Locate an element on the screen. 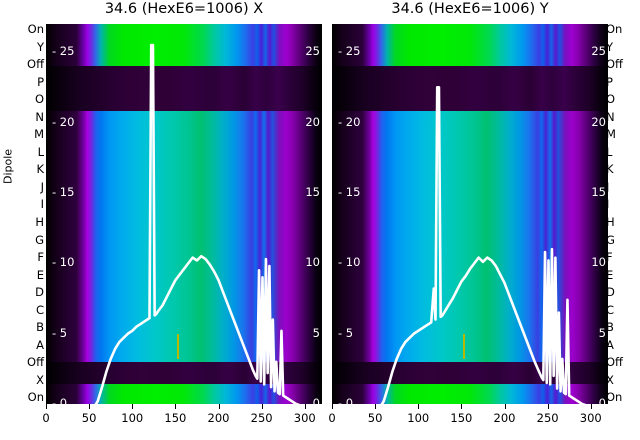 Image resolution: width=640 pixels, height=440 pixels. category-label: G is located at coordinates (39, 239).